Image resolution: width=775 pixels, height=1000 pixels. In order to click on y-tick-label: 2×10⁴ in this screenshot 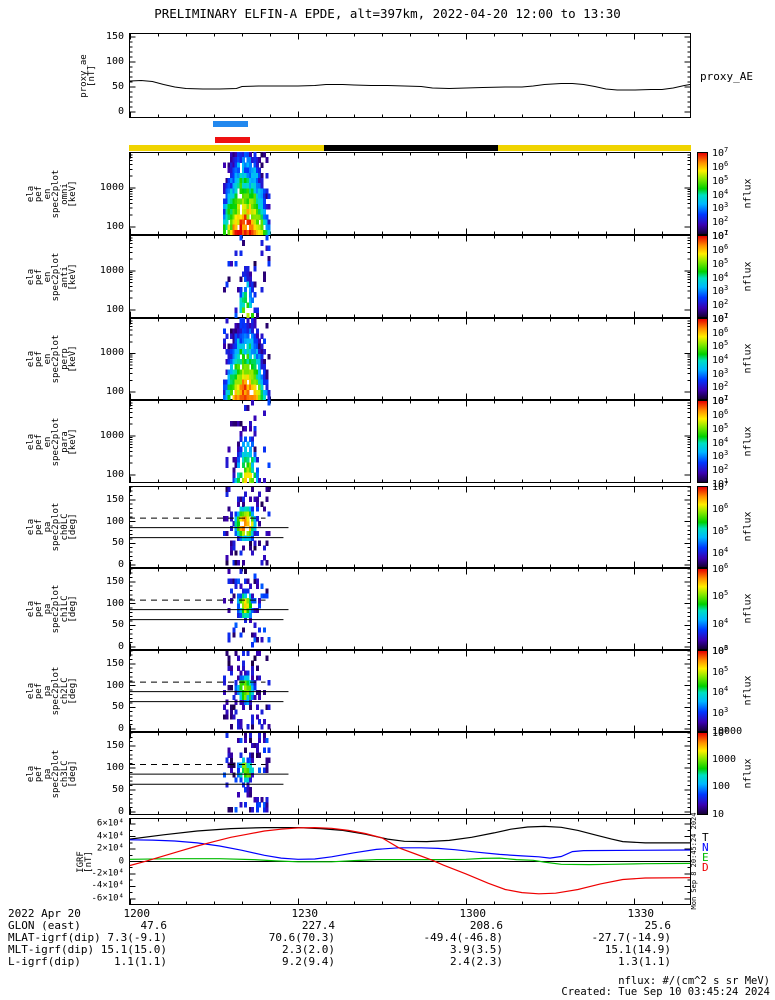, I will do `click(110, 848)`.